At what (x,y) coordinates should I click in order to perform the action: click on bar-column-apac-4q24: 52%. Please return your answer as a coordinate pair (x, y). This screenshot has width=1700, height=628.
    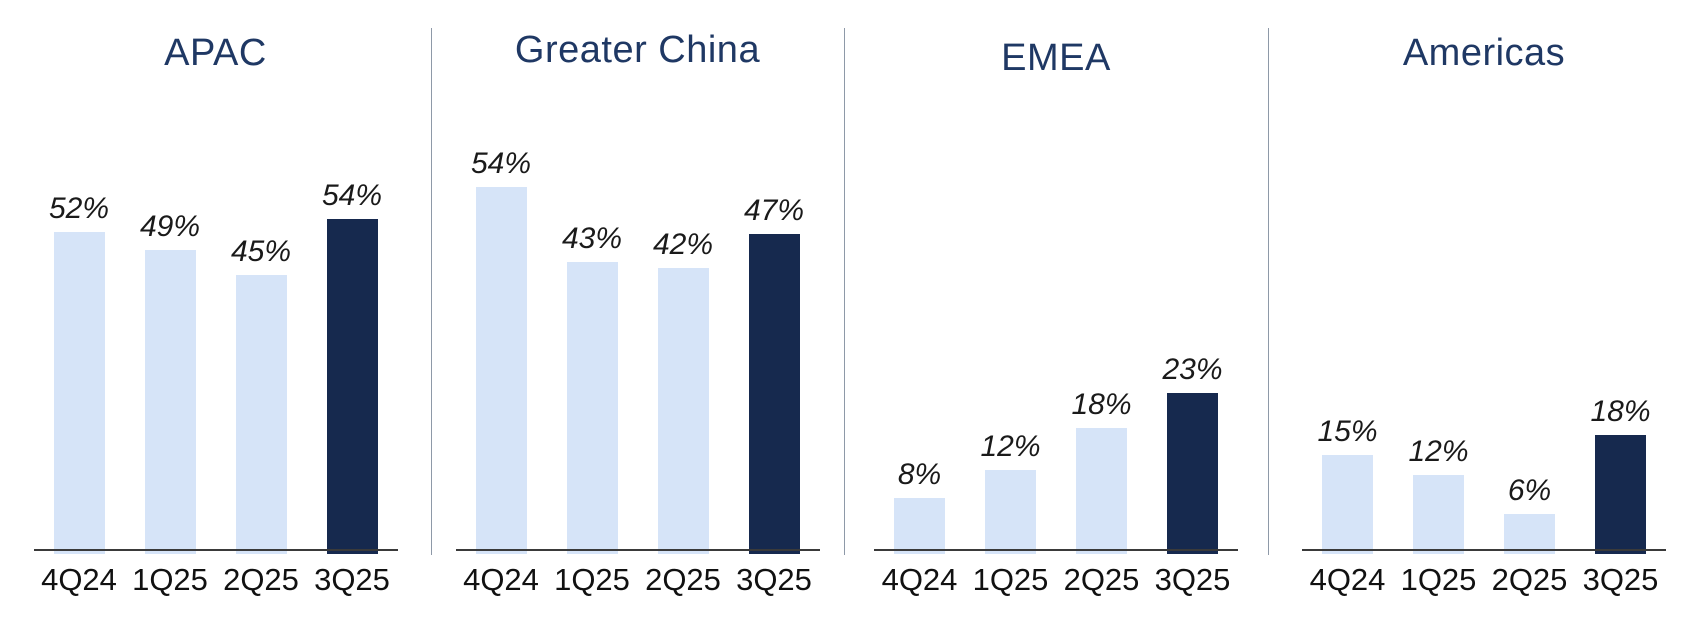
    Looking at the image, I should click on (79, 374).